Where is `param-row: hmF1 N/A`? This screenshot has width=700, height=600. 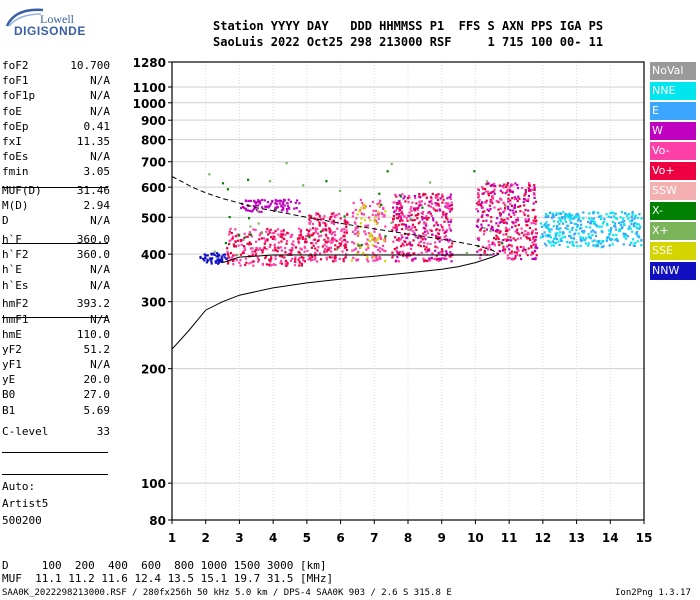
param-row: hmF1 N/A is located at coordinates (56, 319).